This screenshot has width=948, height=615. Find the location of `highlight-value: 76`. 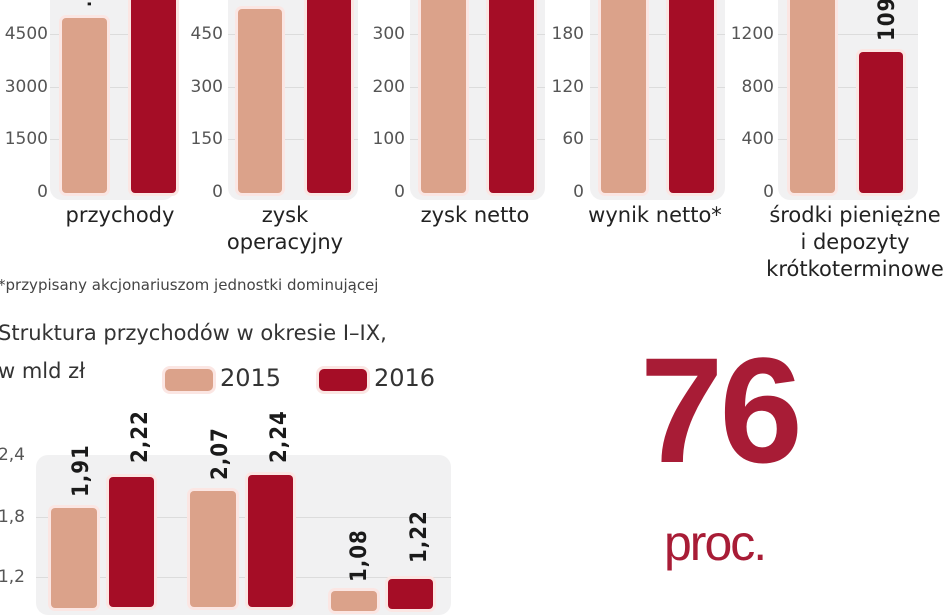

highlight-value: 76 is located at coordinates (721, 410).